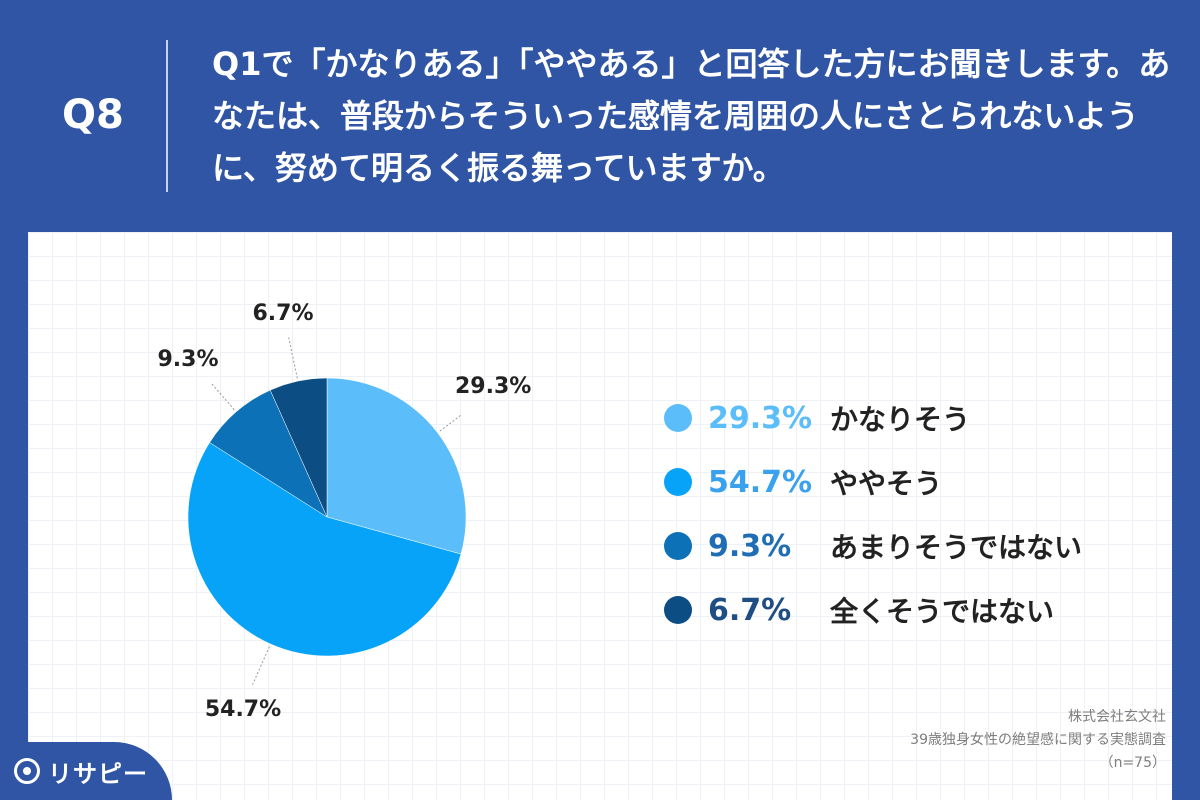  I want to click on brand-logo: リサピー, so click(86, 771).